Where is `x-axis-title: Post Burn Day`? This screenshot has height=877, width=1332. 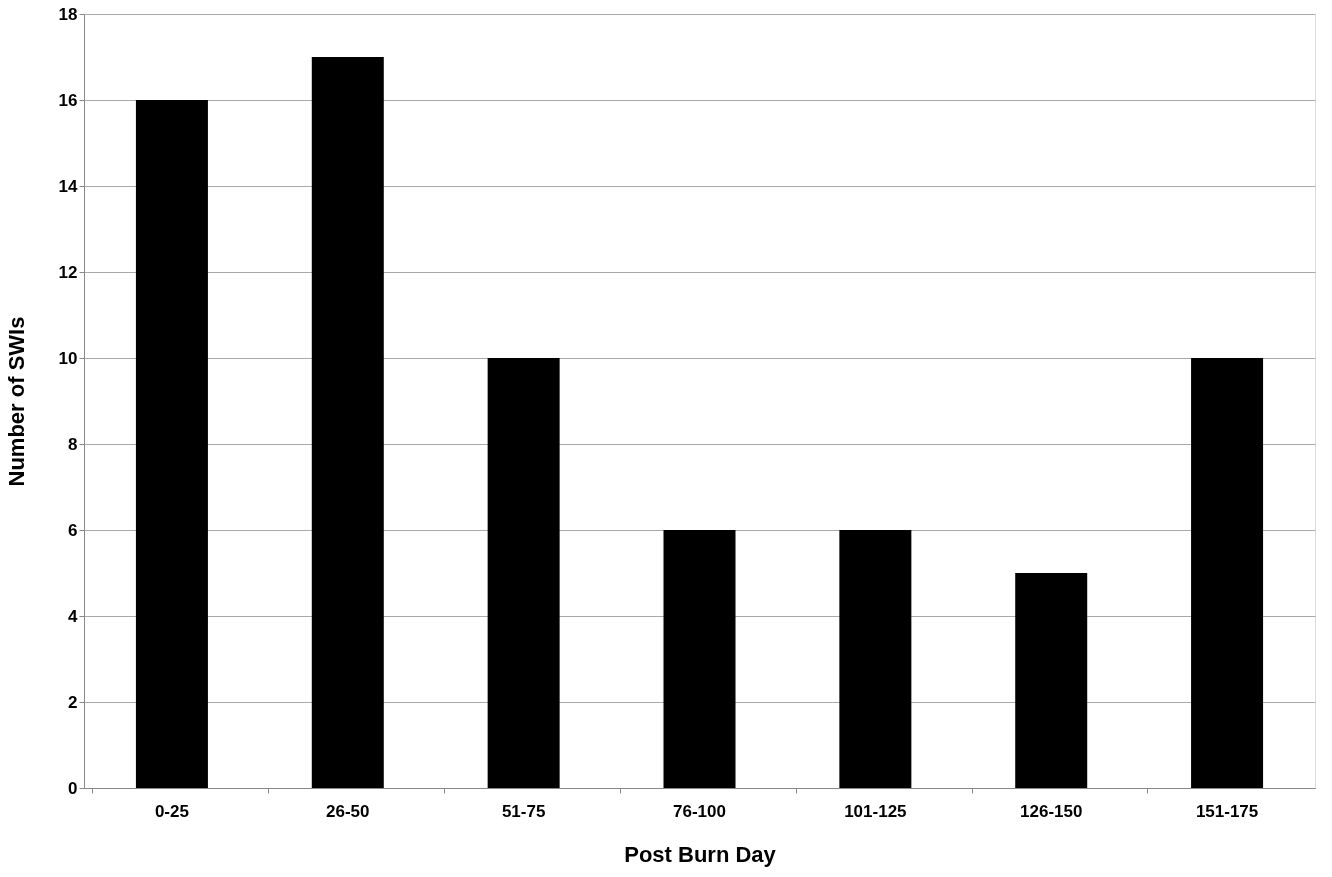
x-axis-title: Post Burn Day is located at coordinates (700, 854).